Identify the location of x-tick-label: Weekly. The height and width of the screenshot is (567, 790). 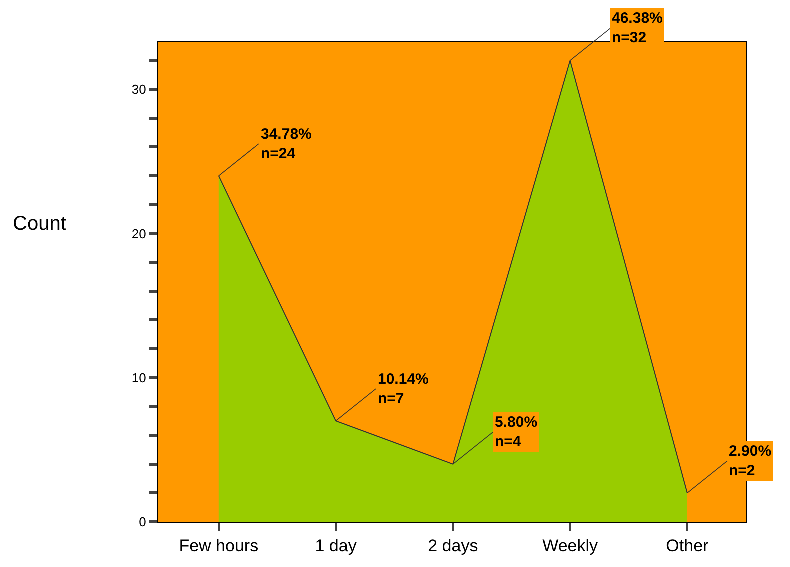
(570, 546).